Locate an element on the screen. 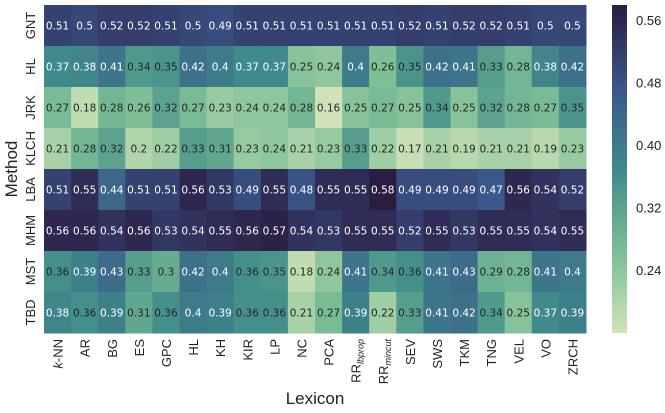 The height and width of the screenshot is (413, 665). cell-value-label: 0.23 is located at coordinates (328, 150).